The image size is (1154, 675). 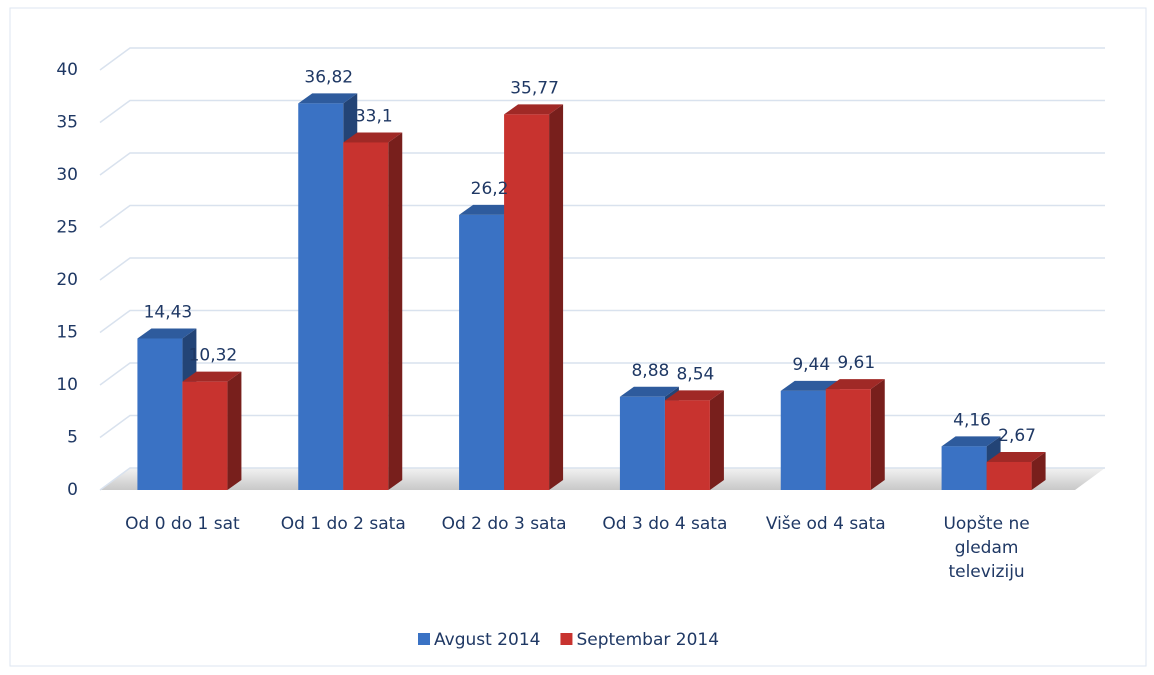 I want to click on value-label: 35,77, so click(x=534, y=88).